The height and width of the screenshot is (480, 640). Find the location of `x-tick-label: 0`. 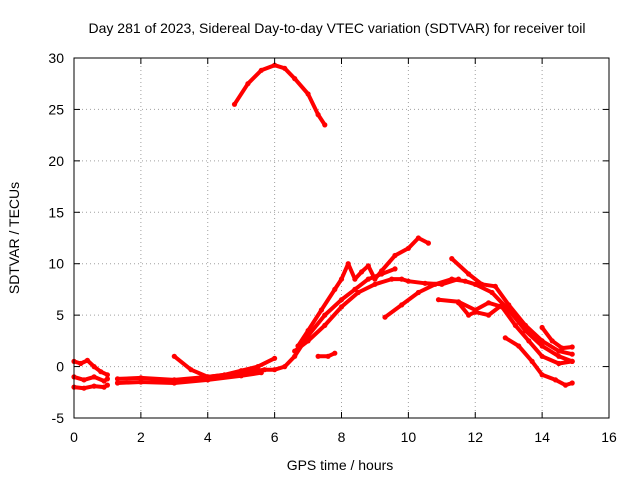

x-tick-label: 0 is located at coordinates (74, 437).